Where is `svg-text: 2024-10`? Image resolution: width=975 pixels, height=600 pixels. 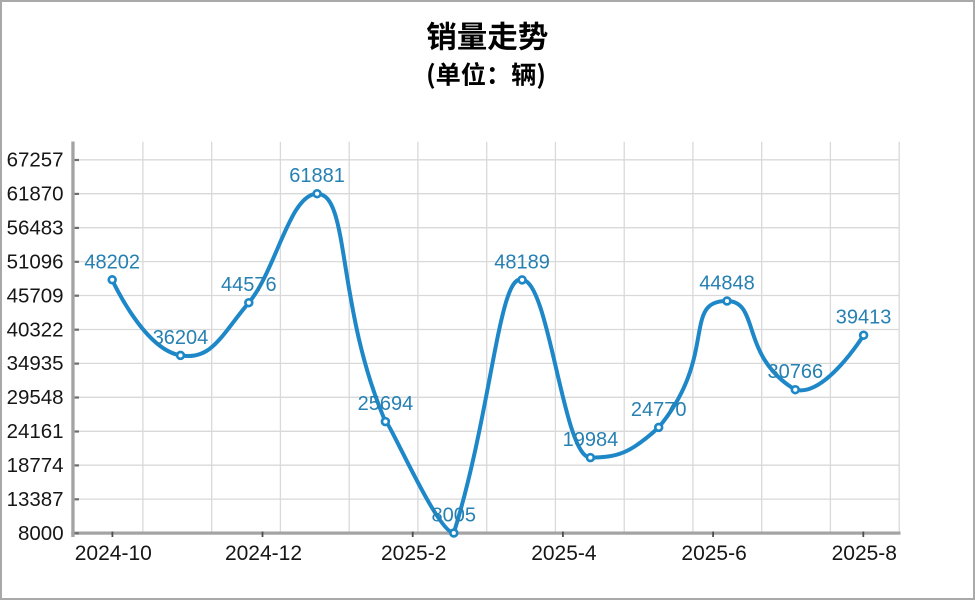 svg-text: 2024-10 is located at coordinates (113, 553).